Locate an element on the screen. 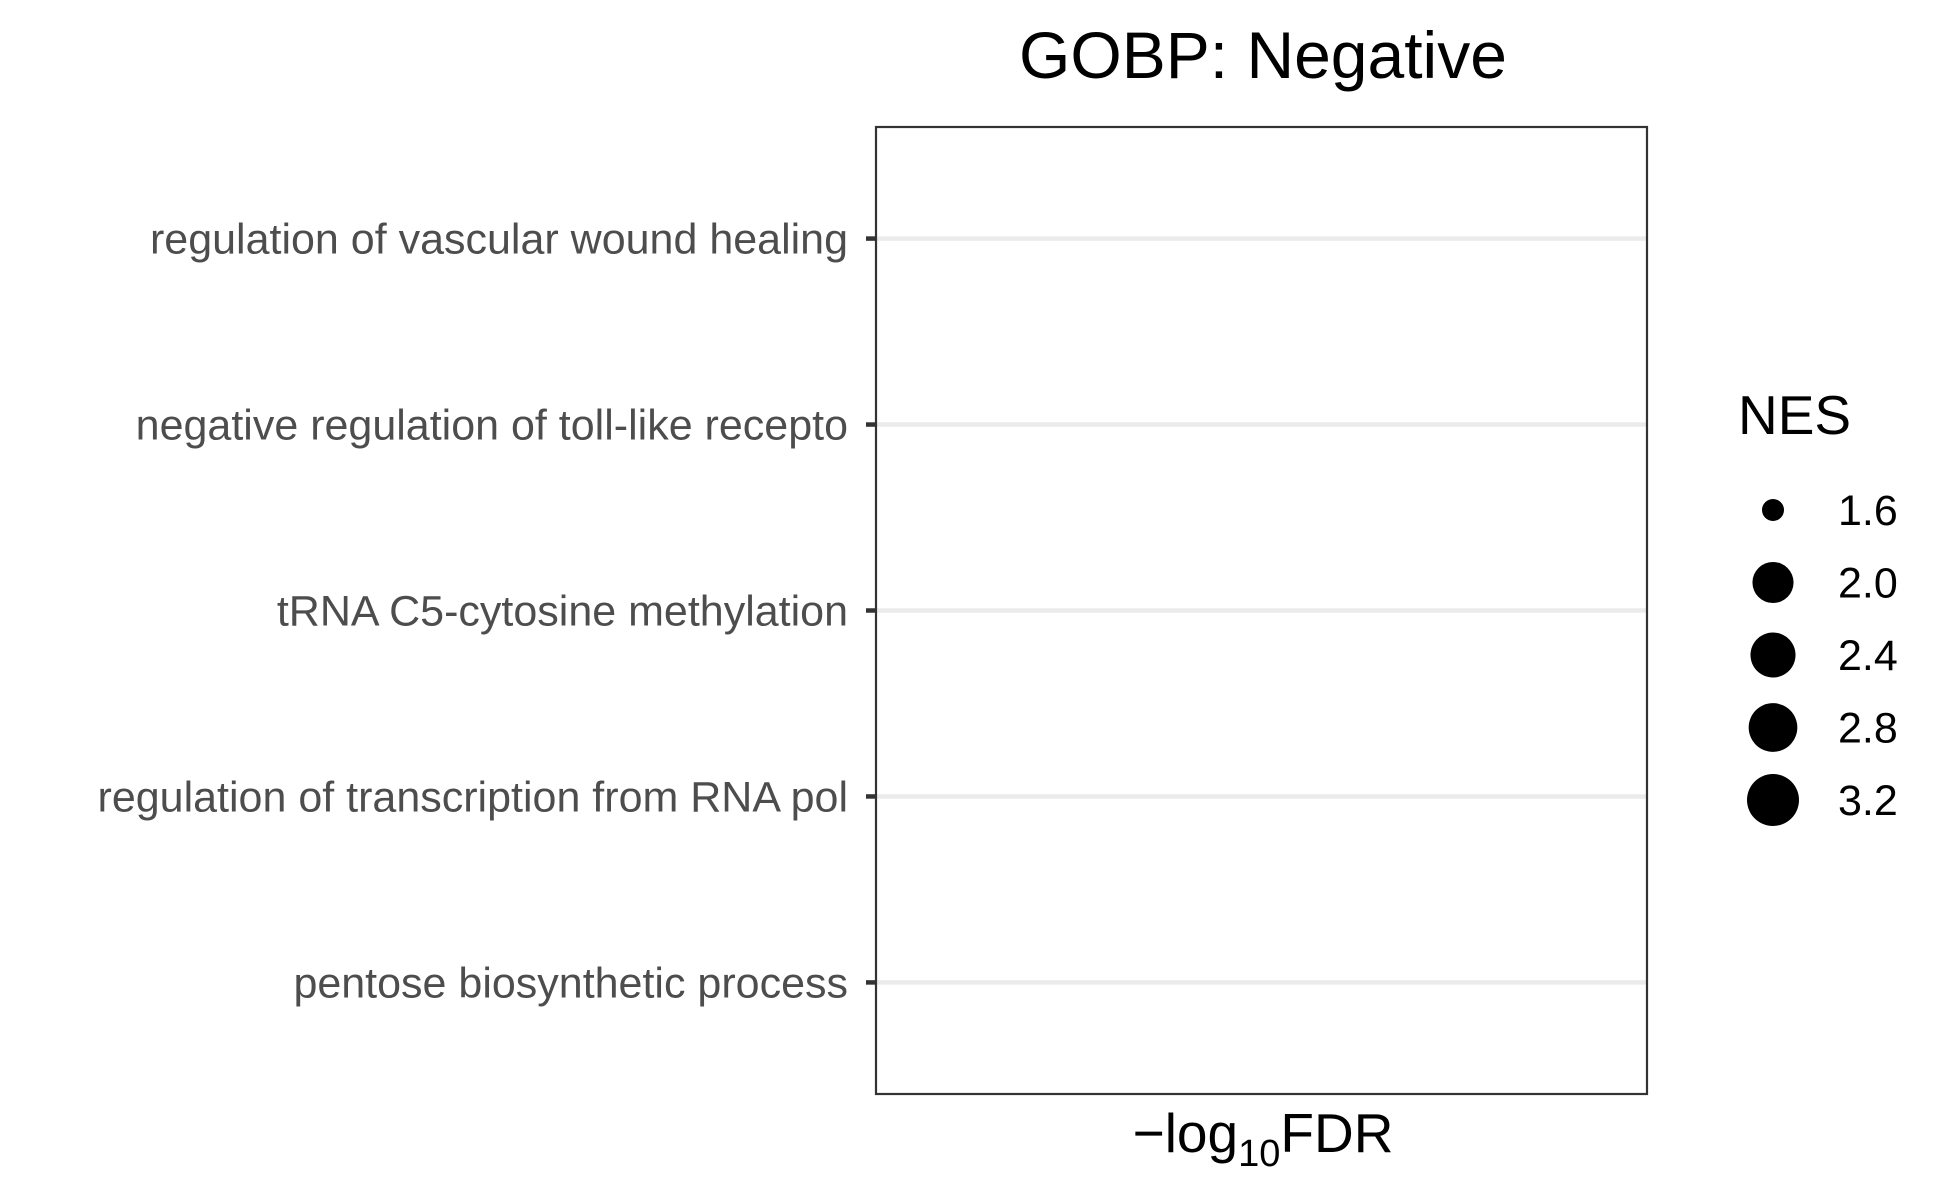 This screenshot has width=1950, height=1200. legend-label: 2.8 is located at coordinates (1868, 729).